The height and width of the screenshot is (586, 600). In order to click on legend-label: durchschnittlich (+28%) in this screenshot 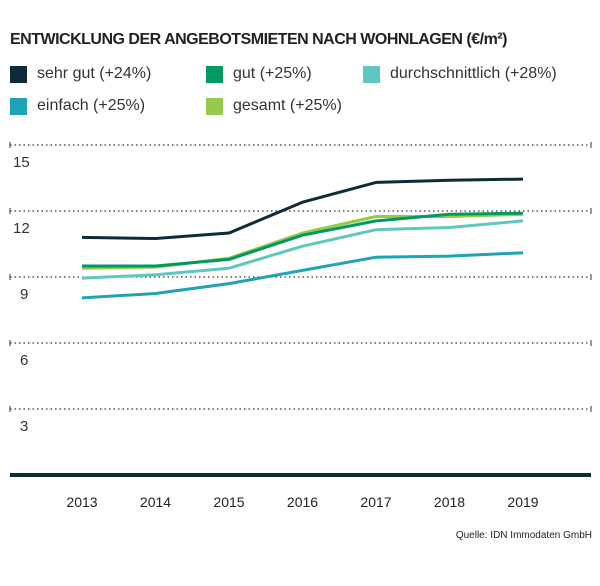, I will do `click(473, 73)`.